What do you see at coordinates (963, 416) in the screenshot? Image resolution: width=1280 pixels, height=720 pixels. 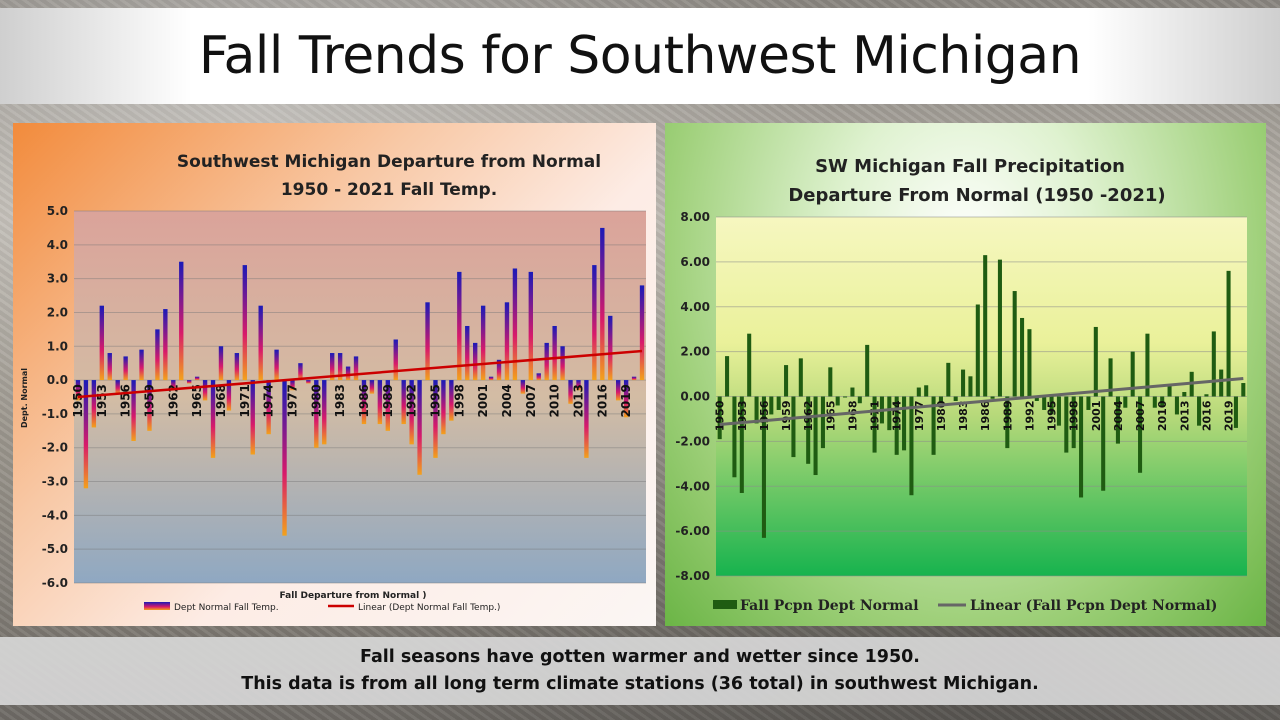 I see `pcpn-x-tick-label: 1983` at bounding box center [963, 416].